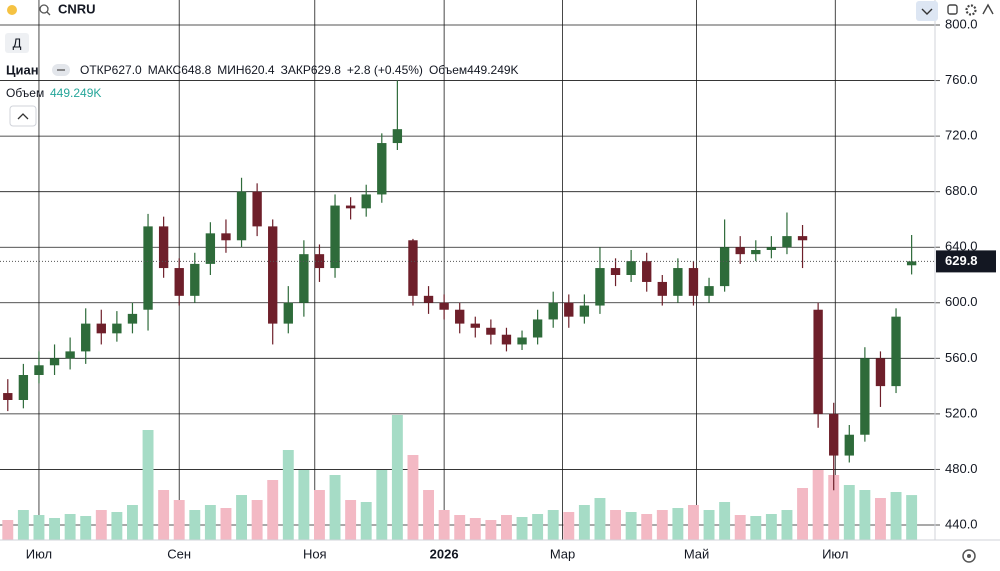 This screenshot has height=571, width=1000. What do you see at coordinates (966, 261) in the screenshot?
I see `last-price-box` at bounding box center [966, 261].